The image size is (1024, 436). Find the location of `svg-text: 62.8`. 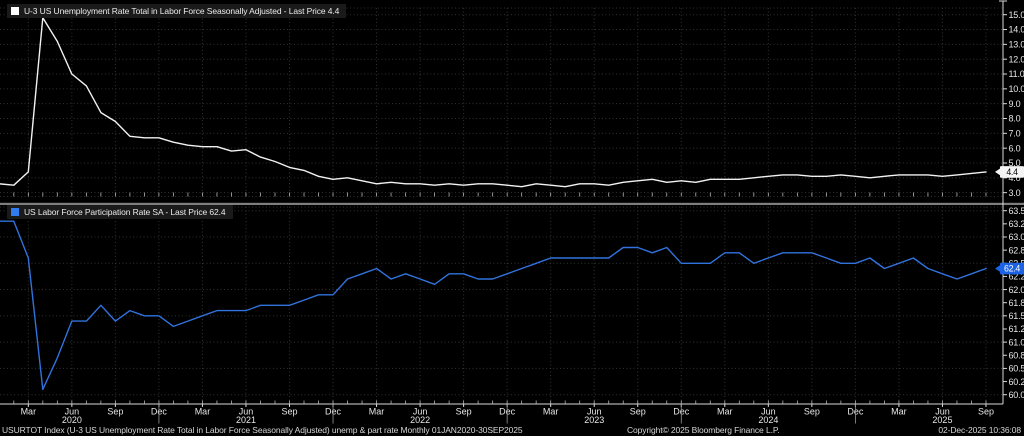

svg-text: 62.8 is located at coordinates (1016, 250).